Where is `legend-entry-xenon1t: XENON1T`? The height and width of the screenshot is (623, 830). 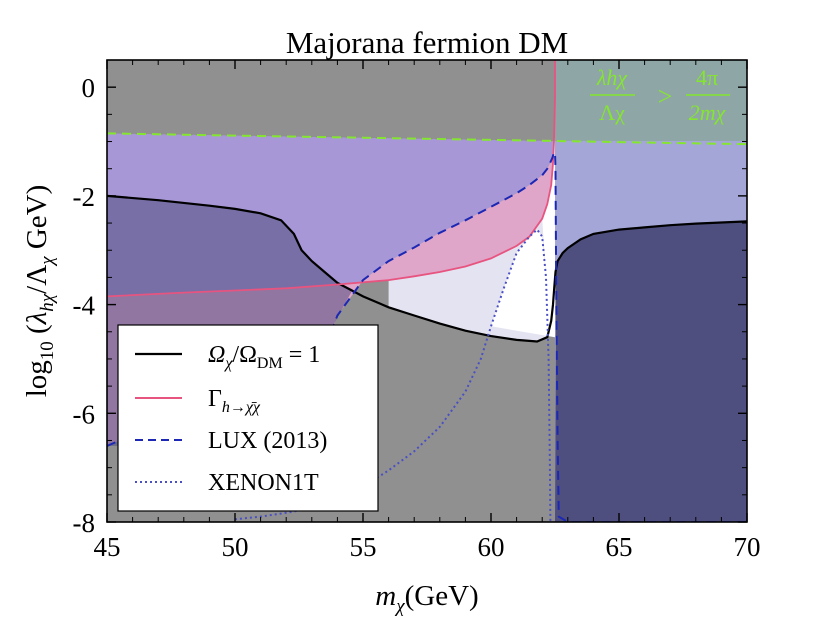
legend-entry-xenon1t: XENON1T is located at coordinates (227, 483).